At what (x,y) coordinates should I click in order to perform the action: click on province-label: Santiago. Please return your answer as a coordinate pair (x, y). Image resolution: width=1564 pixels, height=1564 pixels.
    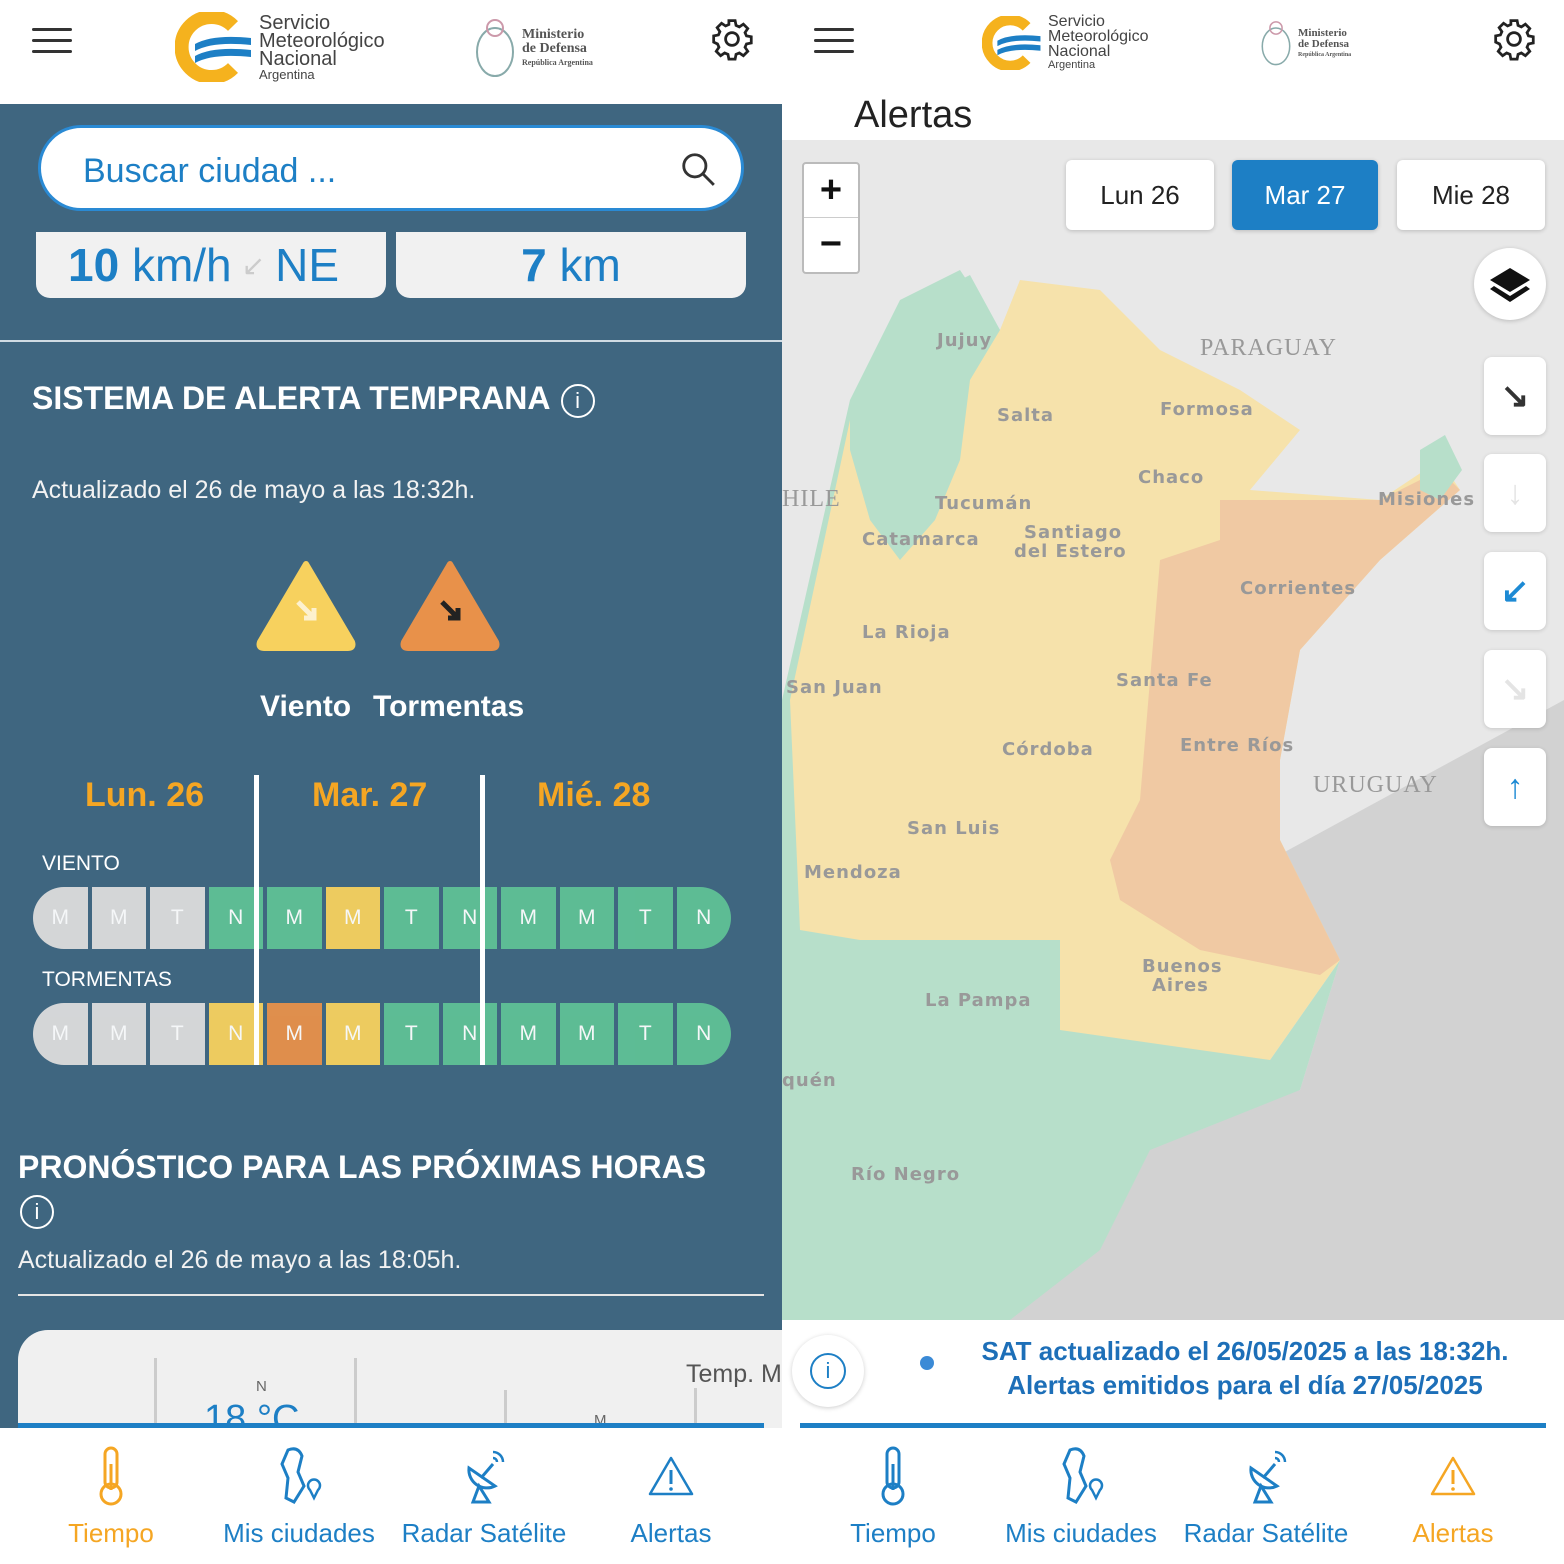
    Looking at the image, I should click on (1073, 532).